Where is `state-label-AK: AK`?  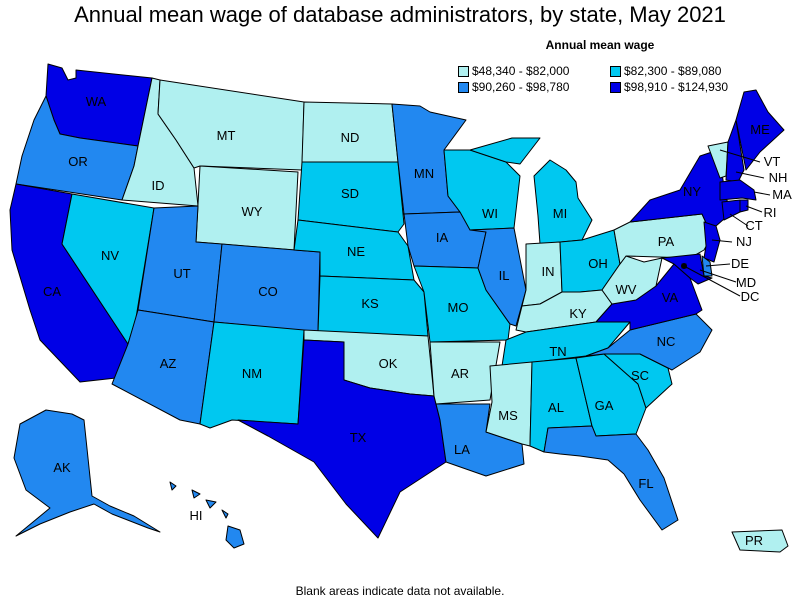
state-label-AK: AK is located at coordinates (62, 467).